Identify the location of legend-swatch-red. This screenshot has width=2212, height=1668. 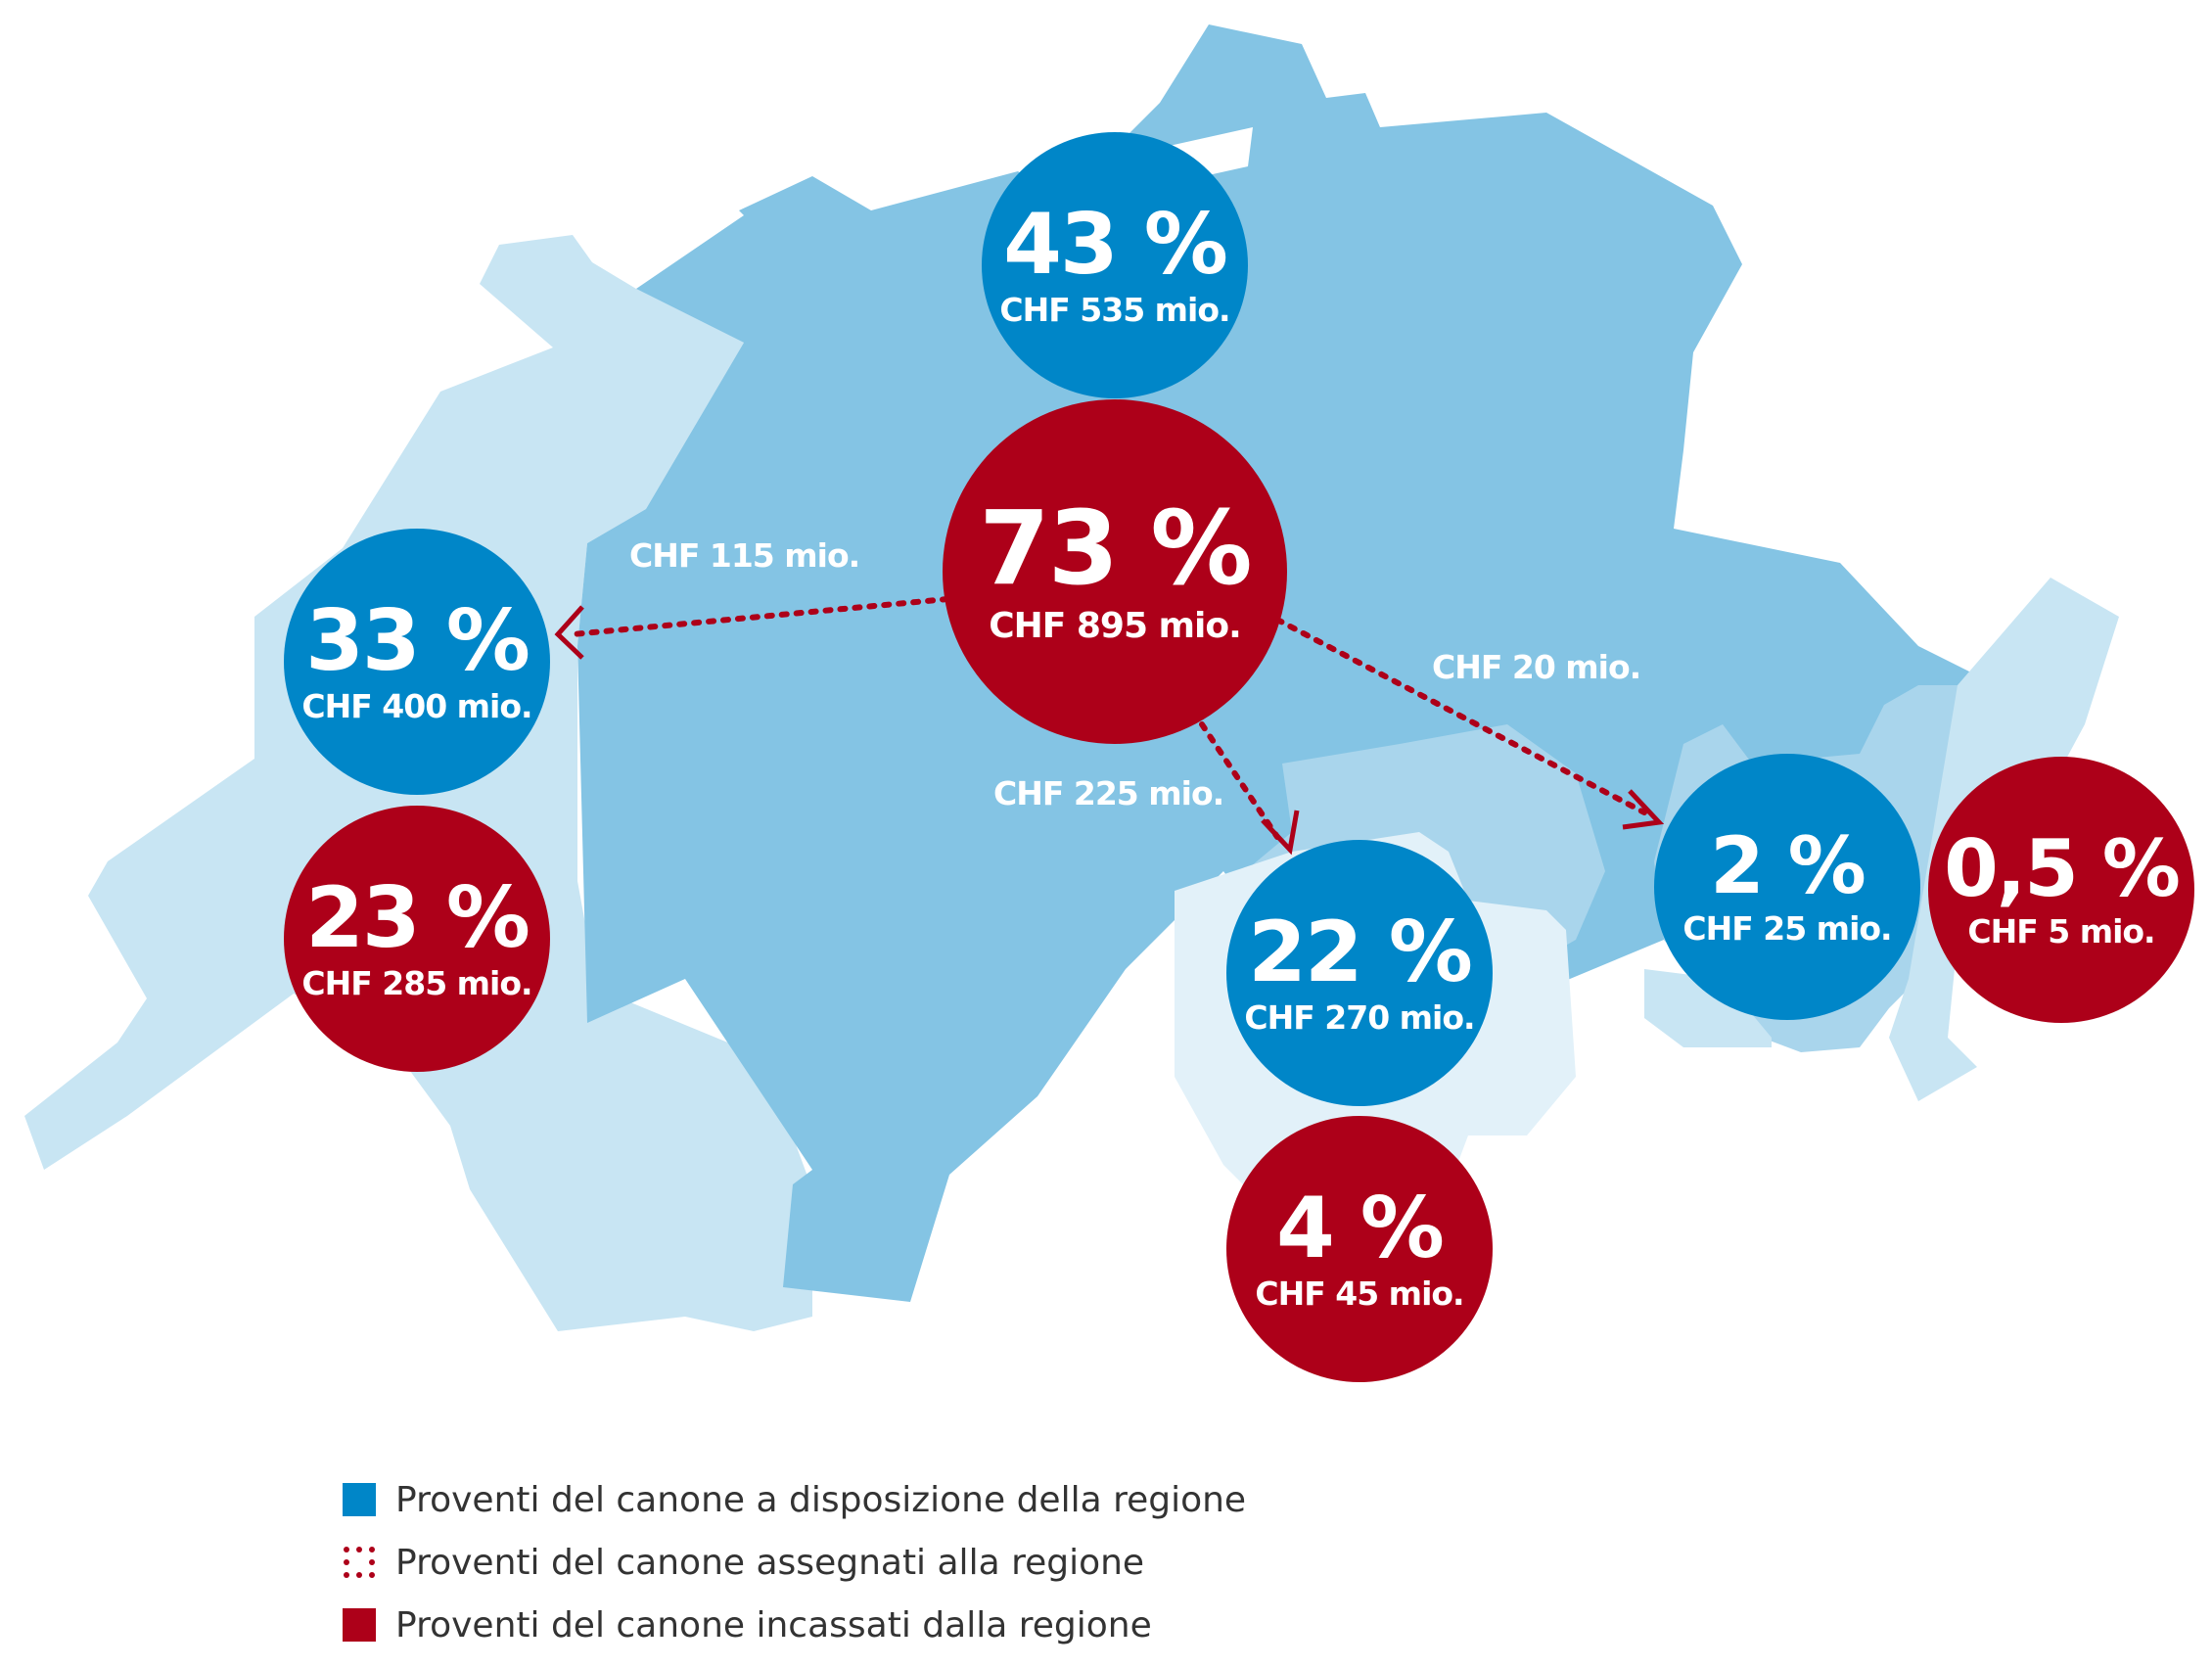
(359, 1625).